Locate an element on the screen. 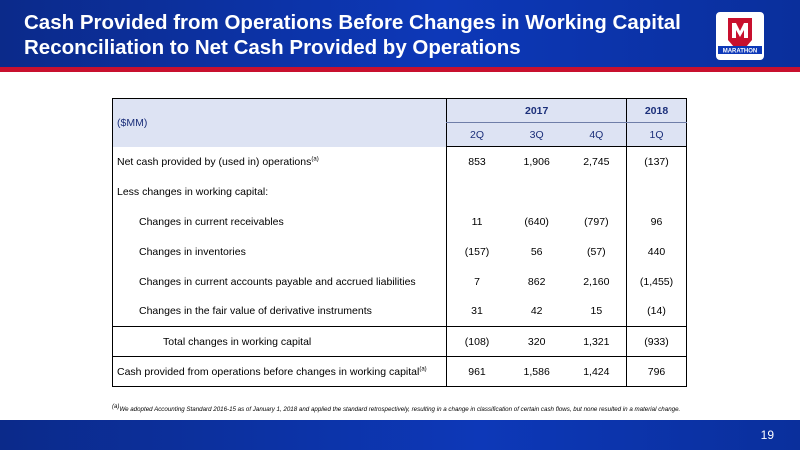 The image size is (800, 450). quarter-header: 1Q is located at coordinates (656, 134).